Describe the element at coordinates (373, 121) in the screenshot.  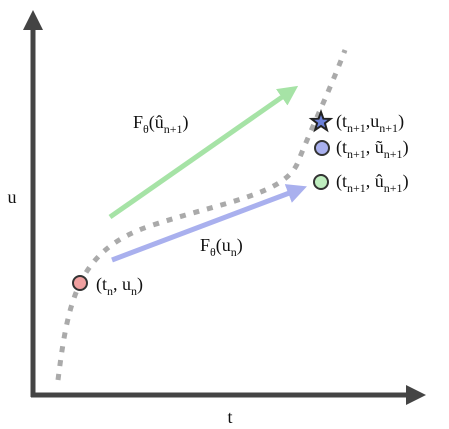
I see `label-text: ,u` at that location.